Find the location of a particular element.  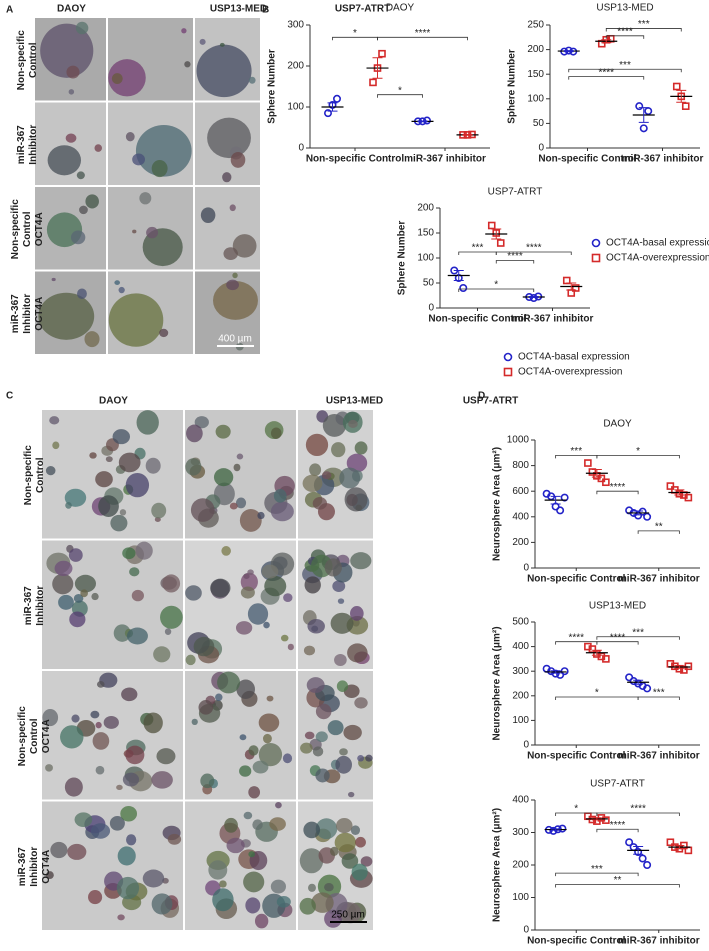

significance-label: * is located at coordinates (355, 33).